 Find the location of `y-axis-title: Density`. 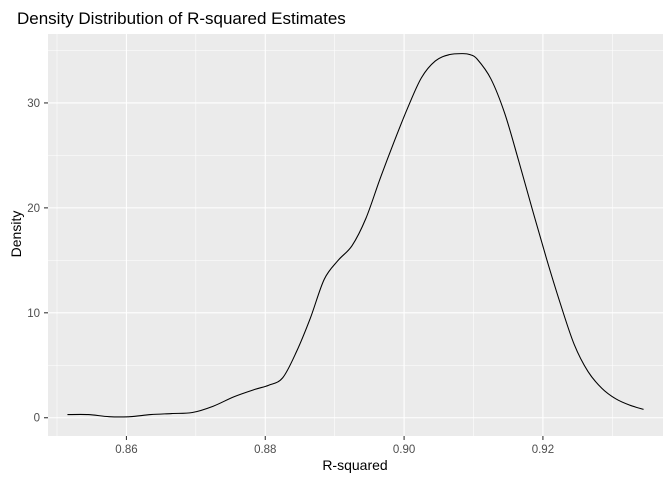

y-axis-title: Density is located at coordinates (16, 234).